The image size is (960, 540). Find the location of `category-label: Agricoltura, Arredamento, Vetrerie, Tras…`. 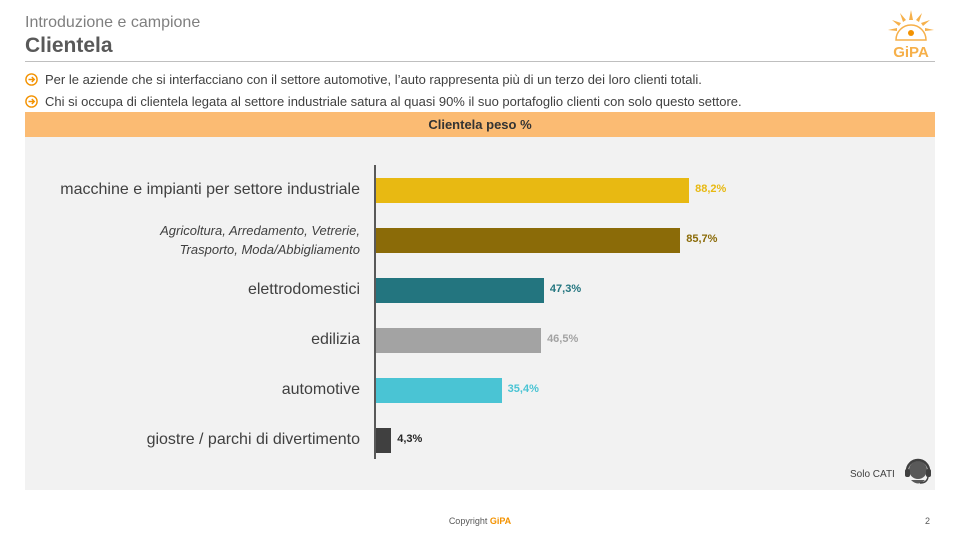

category-label: Agricoltura, Arredamento, Vetrerie, Tras… is located at coordinates (260, 240).